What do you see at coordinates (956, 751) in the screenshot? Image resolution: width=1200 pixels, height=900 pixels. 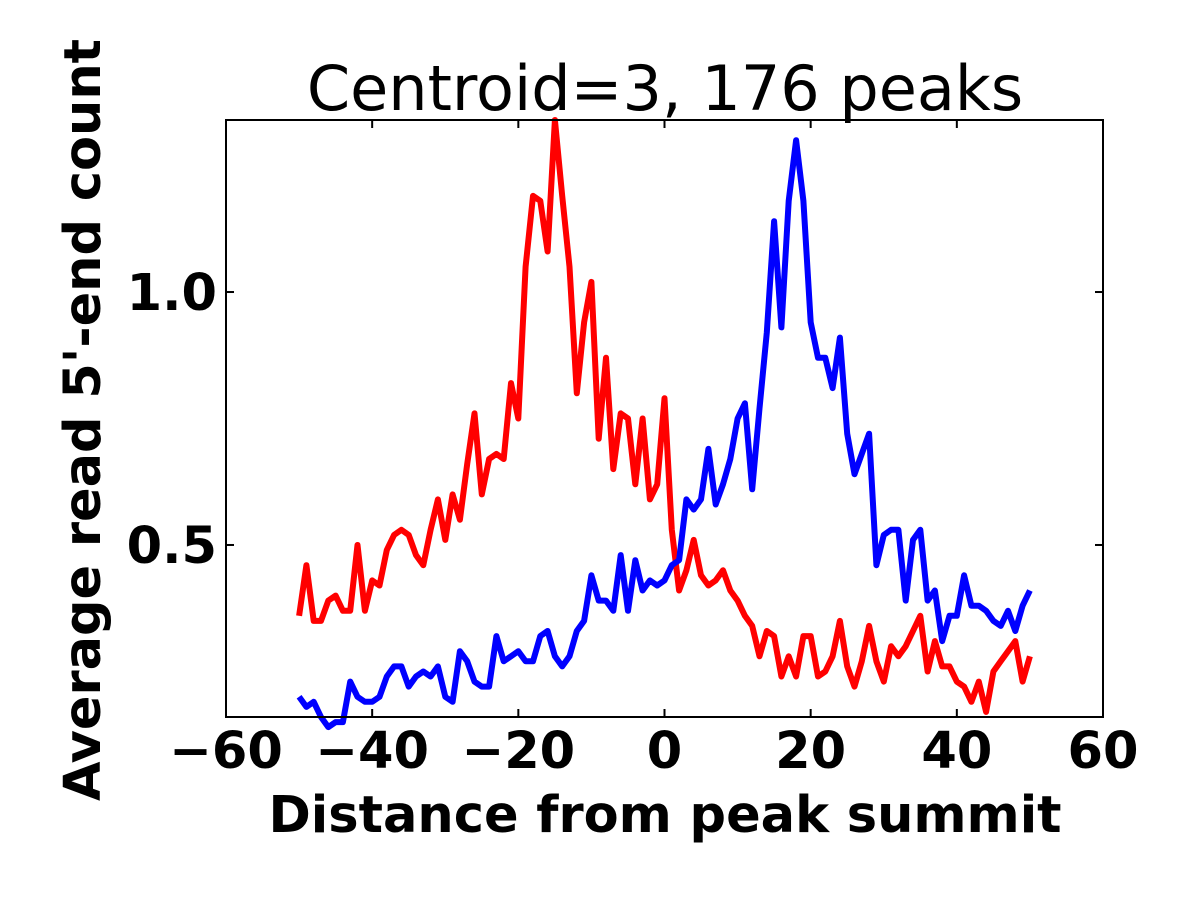 I see `x-tick-label: 40` at bounding box center [956, 751].